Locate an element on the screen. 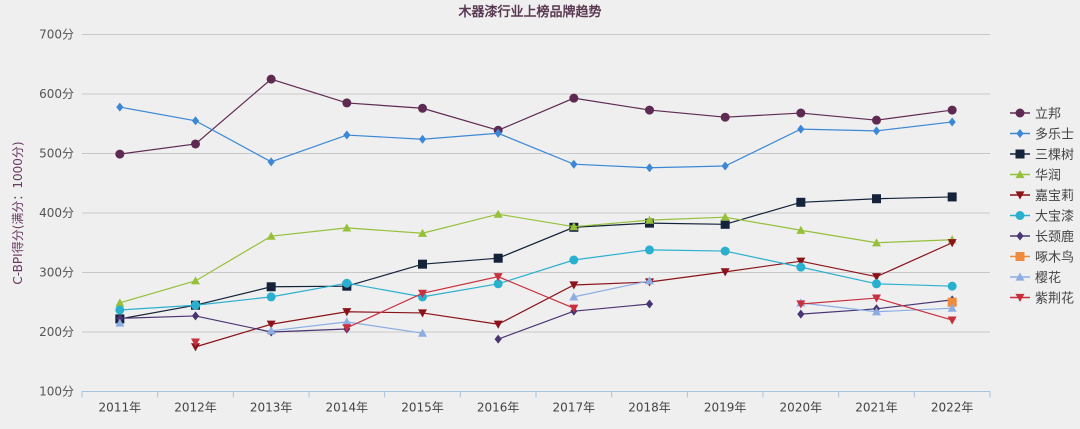 The width and height of the screenshot is (1080, 429). chart-title: 木器漆行业上榜品牌趋势 is located at coordinates (529, 12).